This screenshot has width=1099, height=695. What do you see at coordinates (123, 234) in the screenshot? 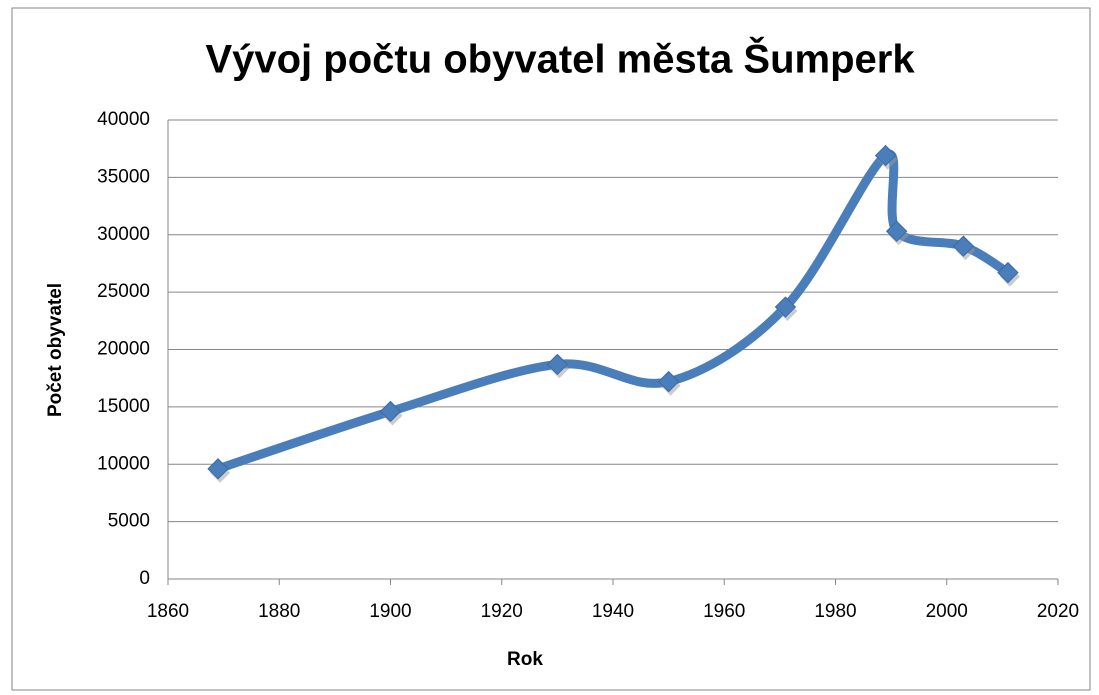
I see `y-tick-label: 30000` at bounding box center [123, 234].